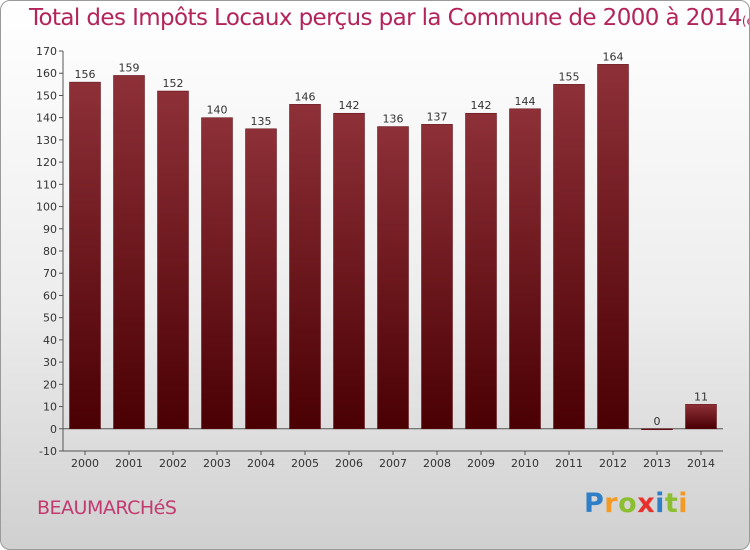  I want to click on bar-2003, so click(217, 273).